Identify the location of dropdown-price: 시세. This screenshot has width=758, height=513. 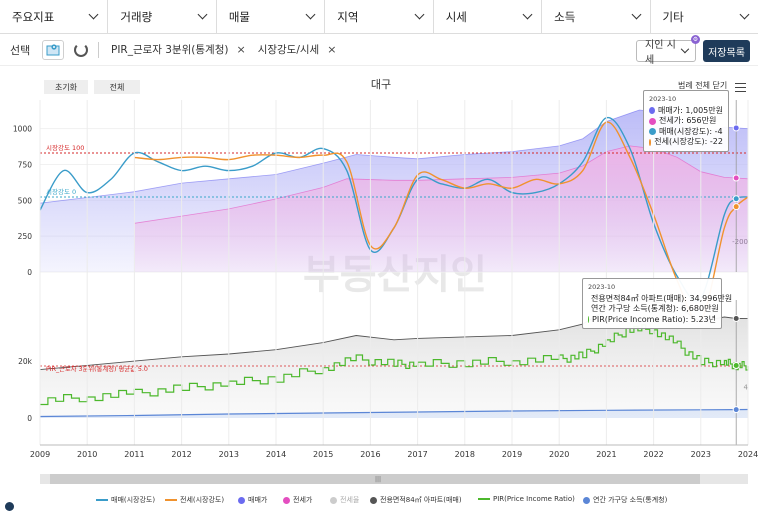
(488, 16).